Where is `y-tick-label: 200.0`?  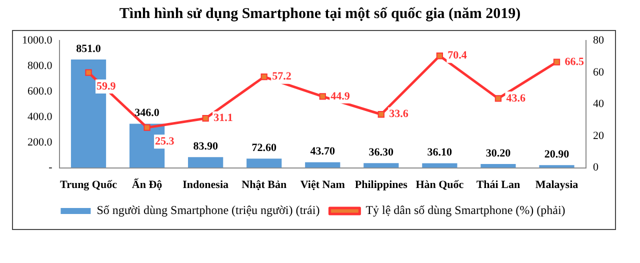
y-tick-label: 200.0 is located at coordinates (40, 142).